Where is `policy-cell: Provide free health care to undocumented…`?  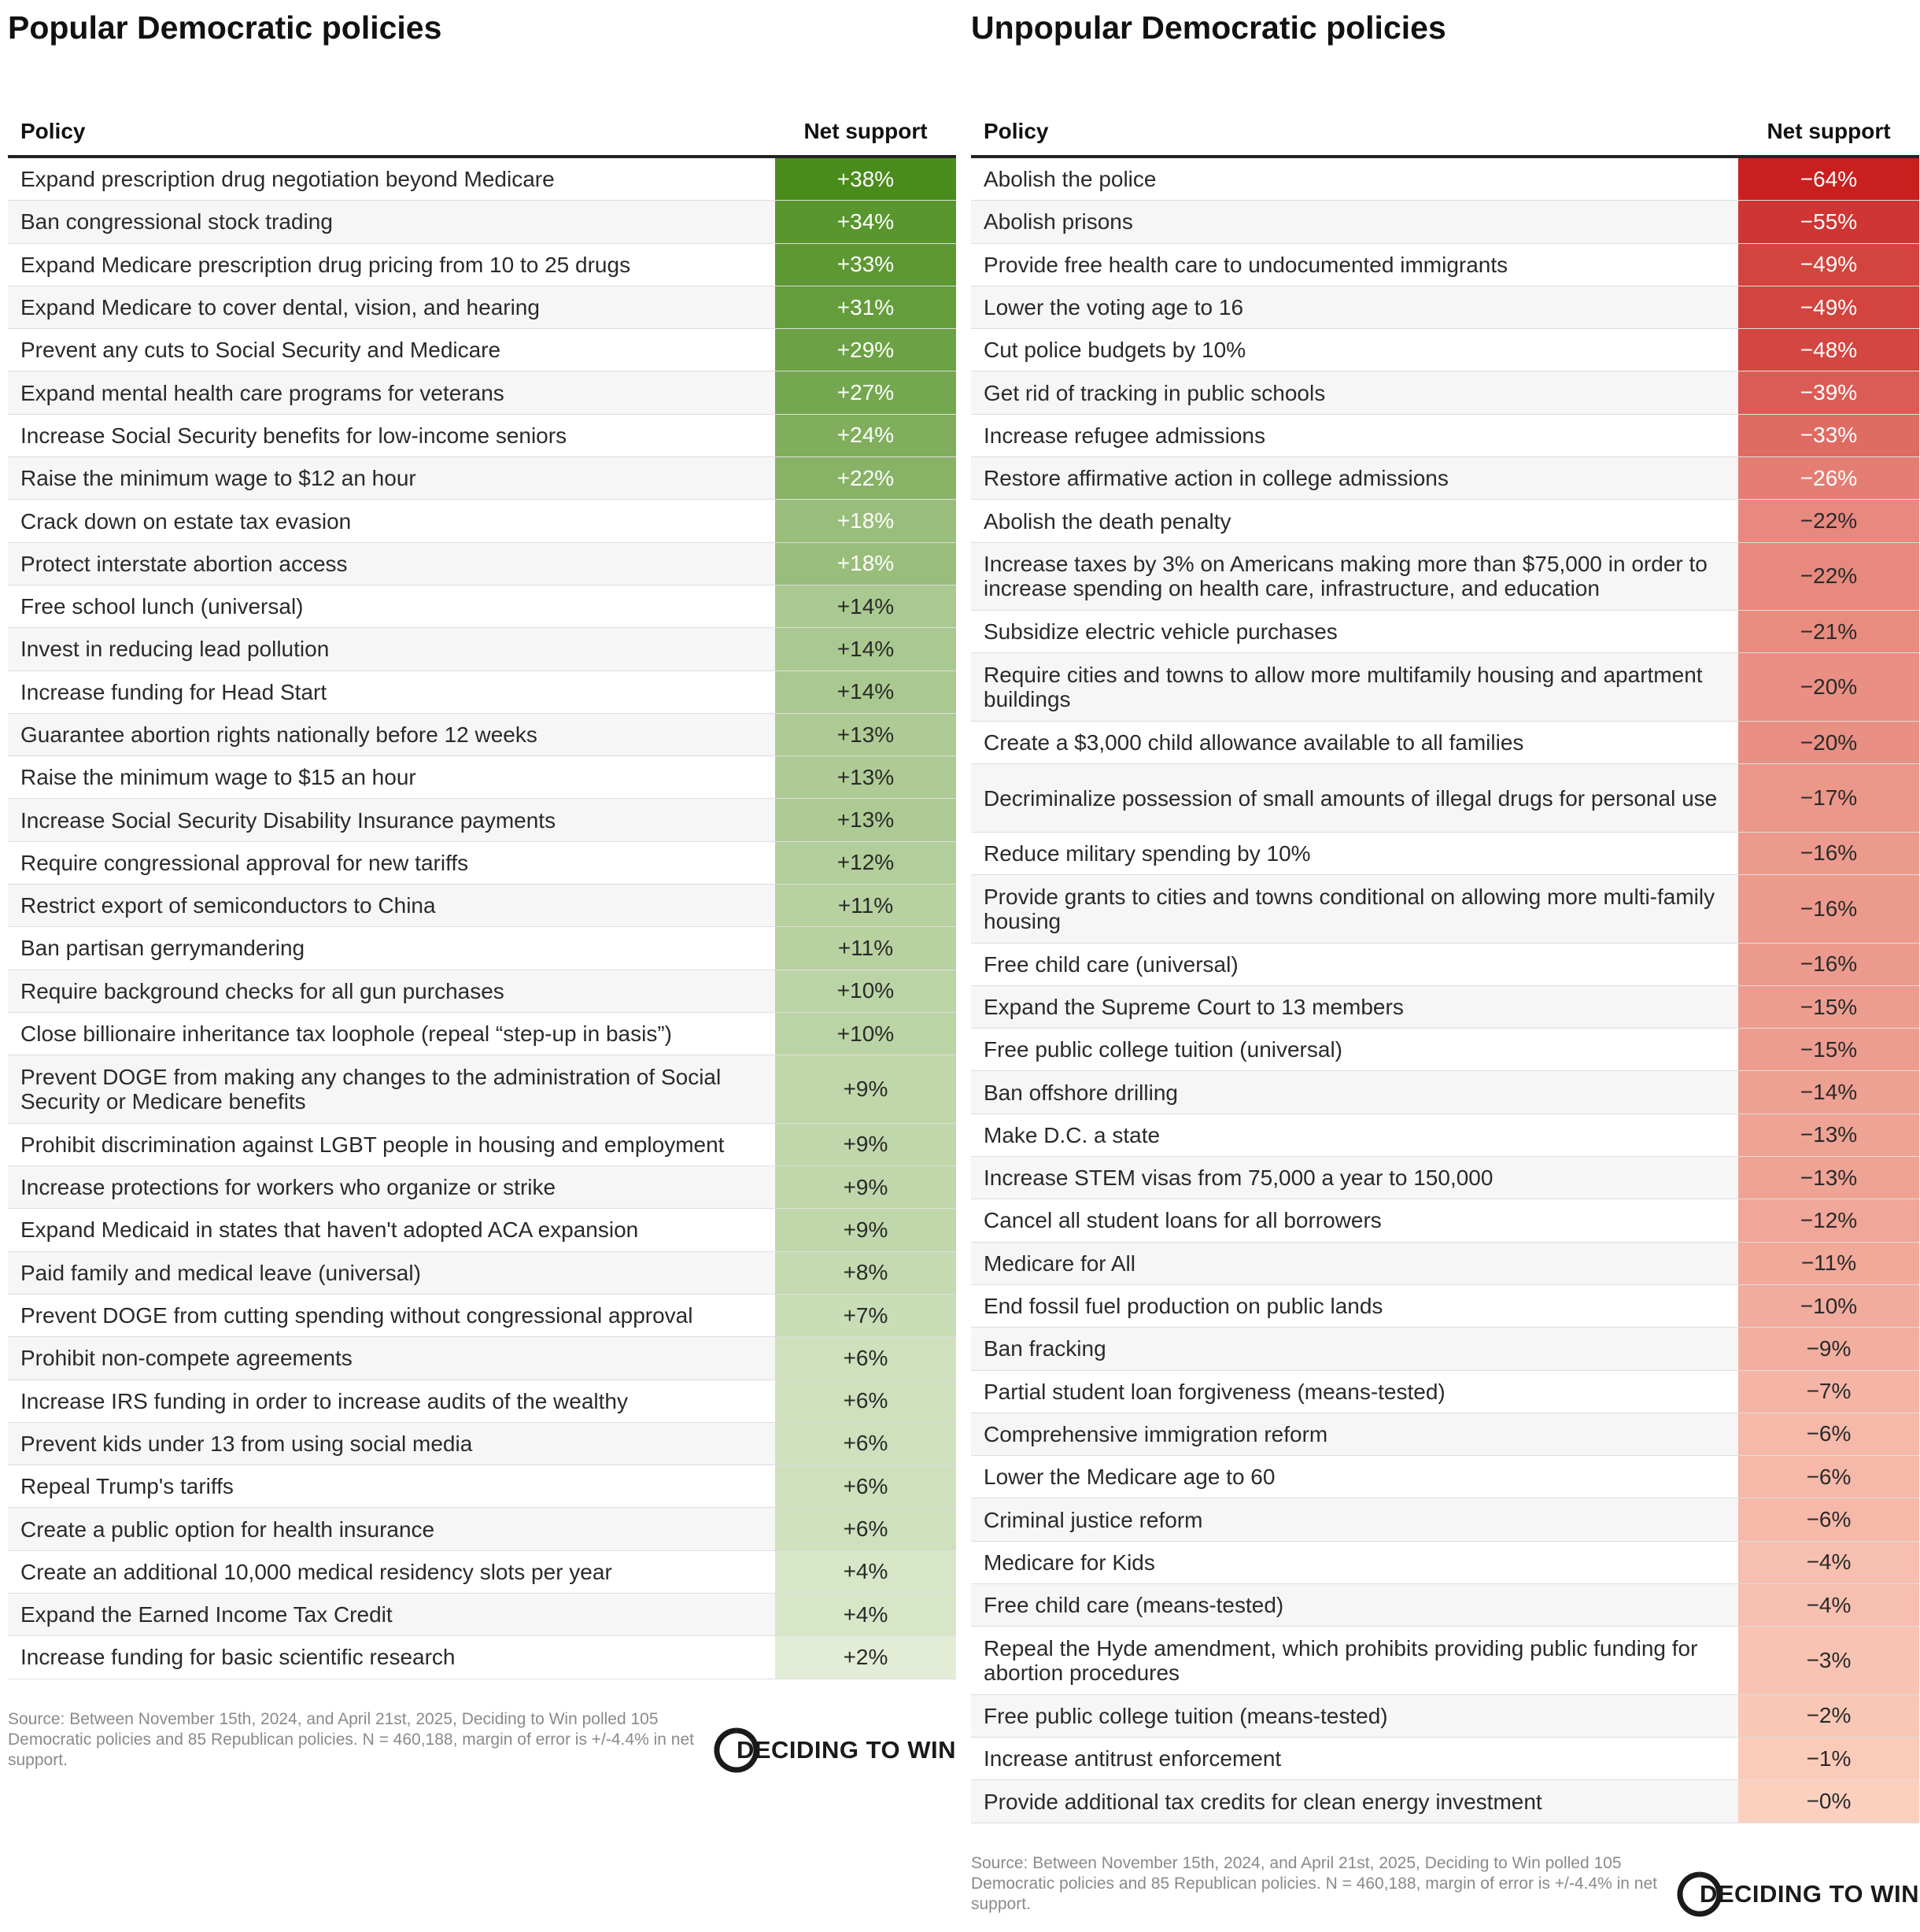 policy-cell: Provide free health care to undocumented… is located at coordinates (1354, 264).